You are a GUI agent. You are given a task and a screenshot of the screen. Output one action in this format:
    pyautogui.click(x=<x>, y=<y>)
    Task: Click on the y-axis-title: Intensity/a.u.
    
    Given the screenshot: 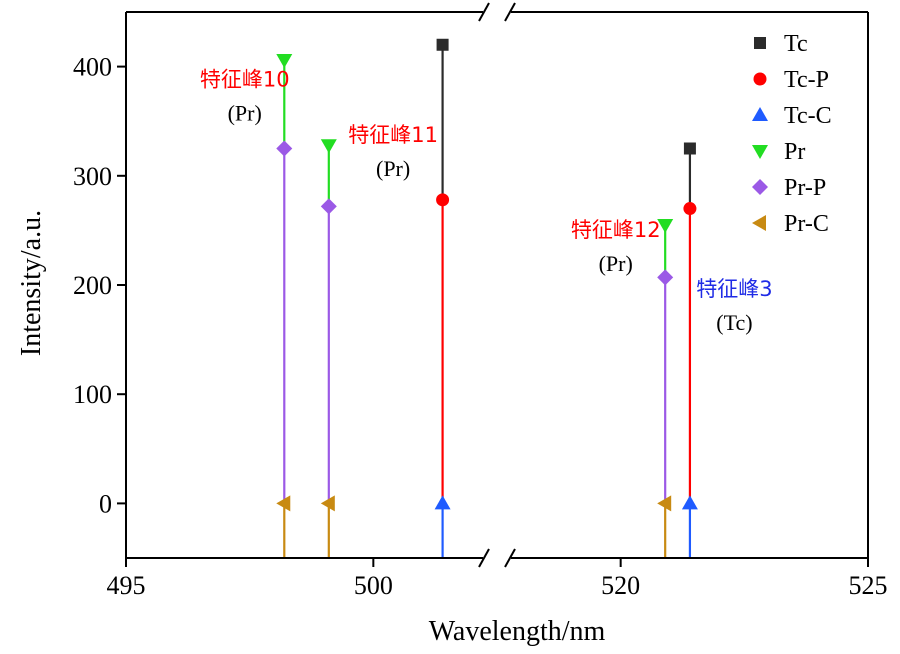 What is the action you would take?
    pyautogui.click(x=31, y=283)
    